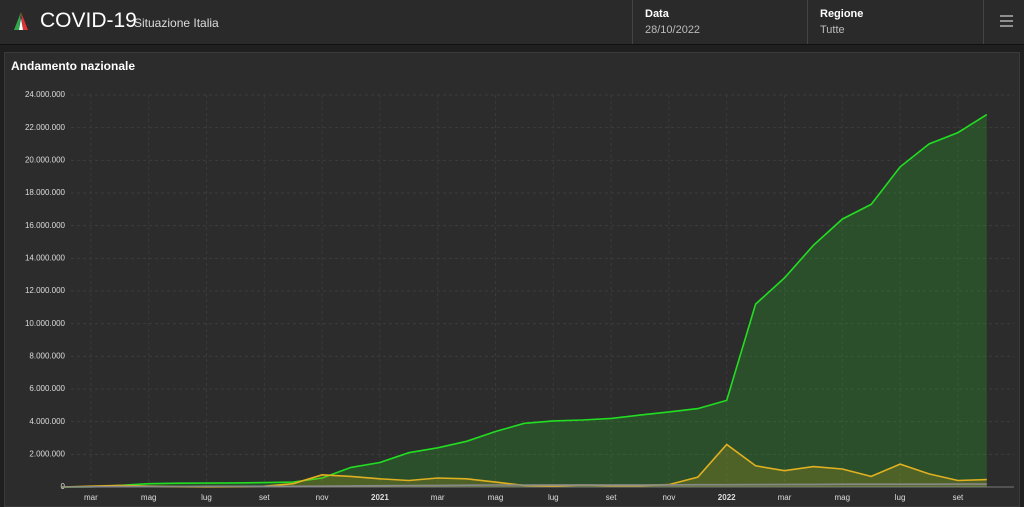  I want to click on menu-icon, so click(1006, 21).